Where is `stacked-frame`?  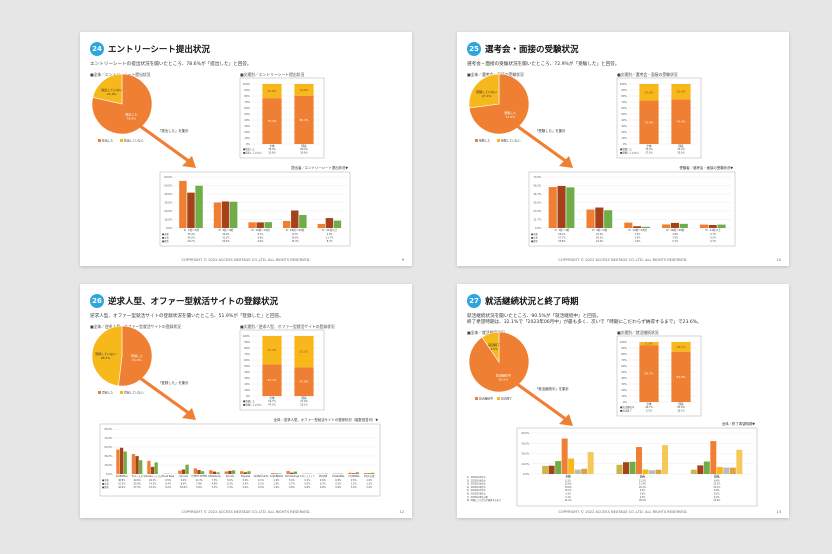
stacked-frame is located at coordinates (282, 370).